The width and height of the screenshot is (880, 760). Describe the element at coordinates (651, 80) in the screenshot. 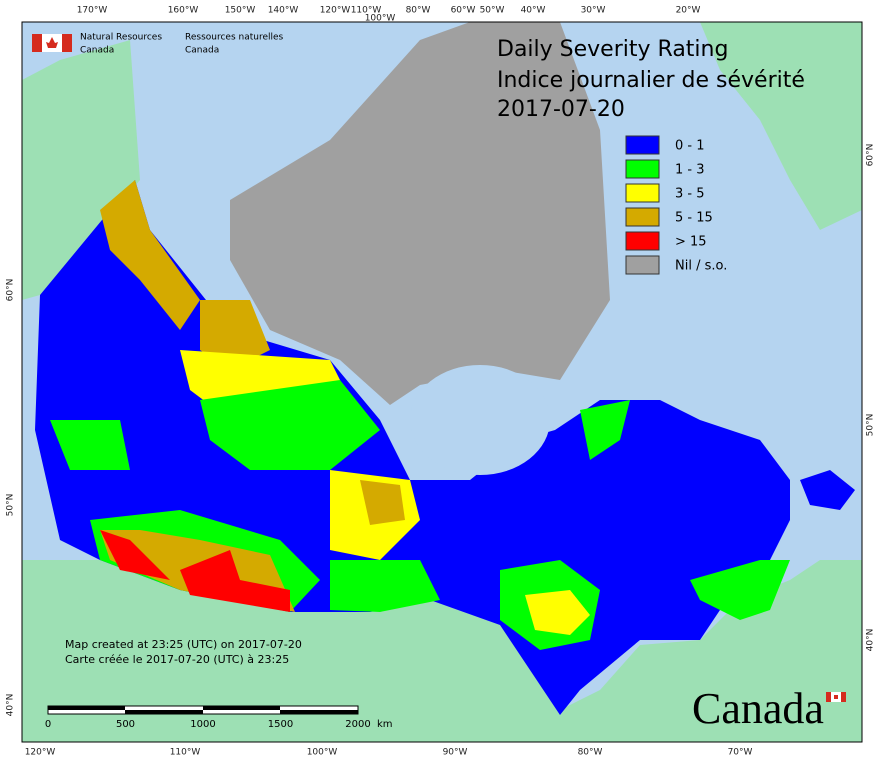

I see `title: Indice journalier de sévérité` at that location.